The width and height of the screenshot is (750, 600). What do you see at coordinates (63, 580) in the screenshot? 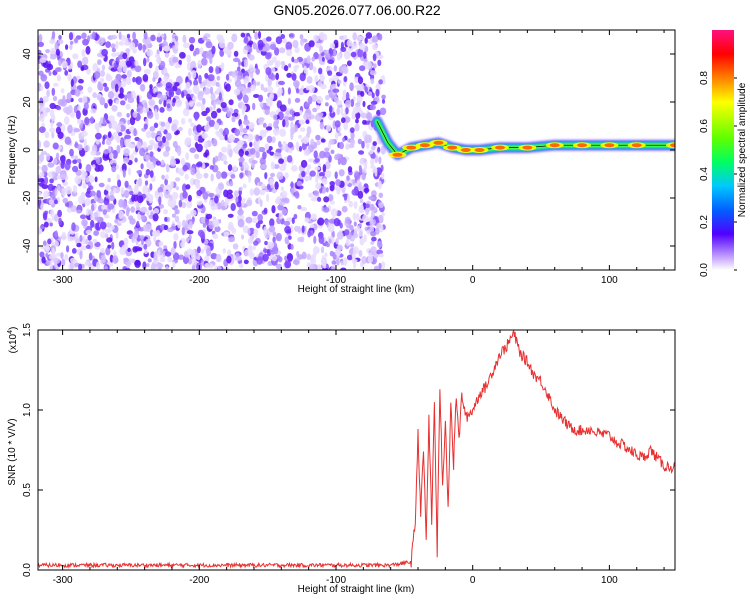
I see `snr-x-tick-label: -300` at bounding box center [63, 580].